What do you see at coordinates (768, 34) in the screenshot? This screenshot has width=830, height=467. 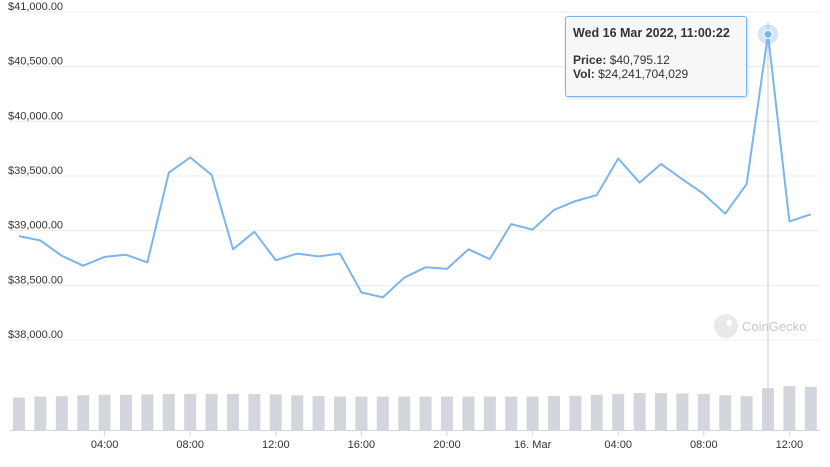 I see `highlight-point` at bounding box center [768, 34].